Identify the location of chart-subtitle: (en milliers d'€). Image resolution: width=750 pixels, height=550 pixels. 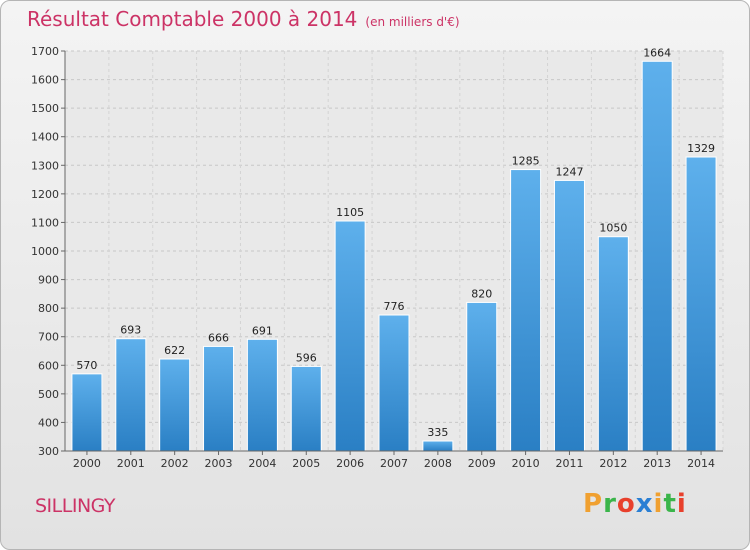
(412, 22).